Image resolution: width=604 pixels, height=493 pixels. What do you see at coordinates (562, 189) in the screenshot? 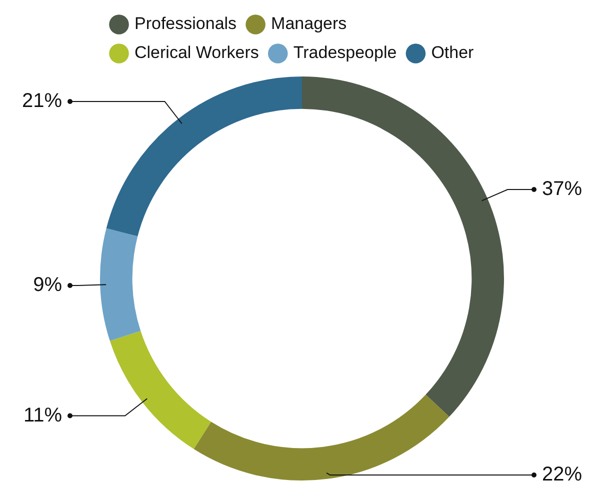
I see `data-label: 37%` at bounding box center [562, 189].